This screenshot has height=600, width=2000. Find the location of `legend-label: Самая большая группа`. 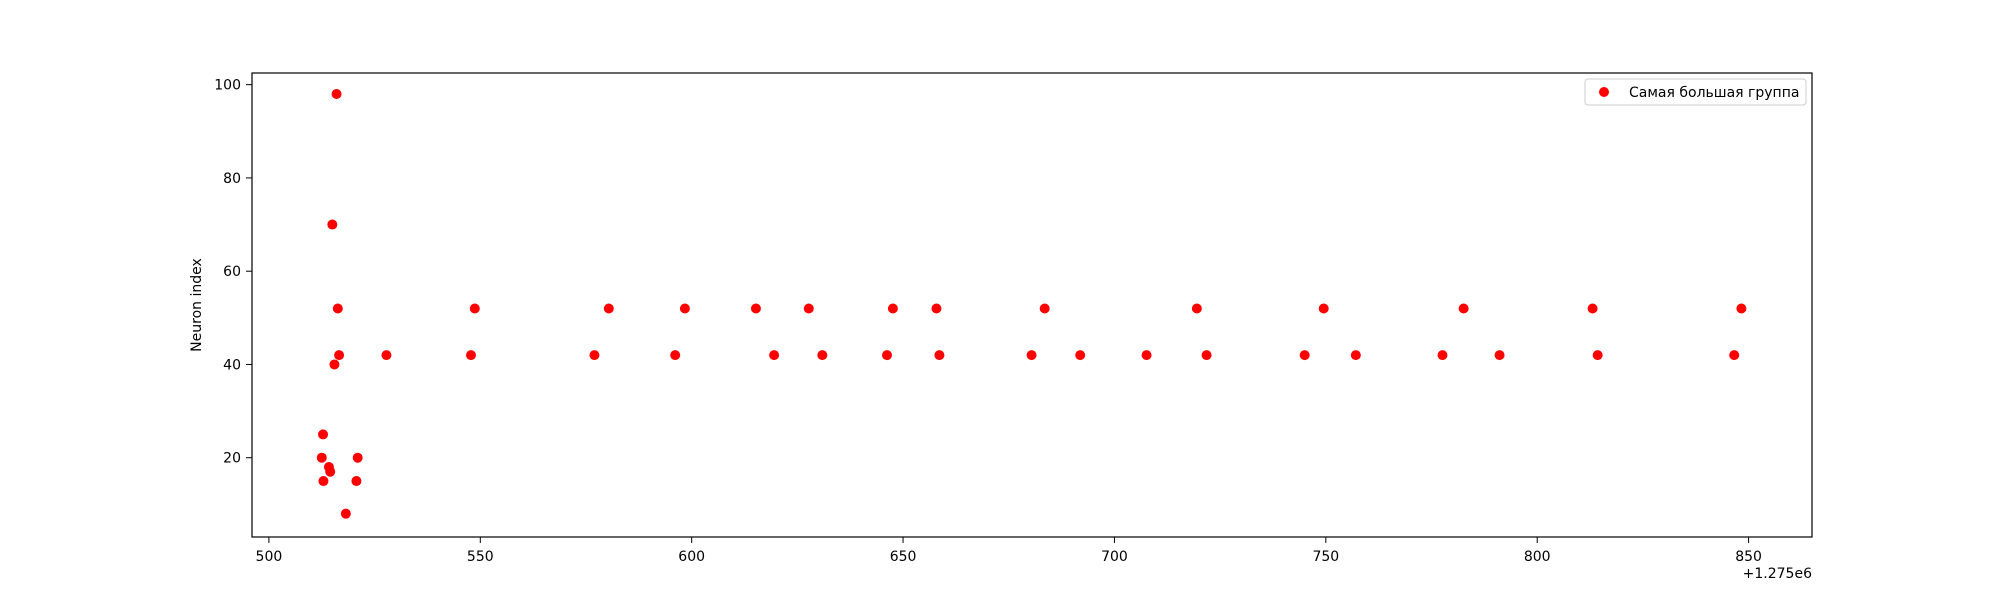

legend-label: Самая большая группа is located at coordinates (1714, 93).